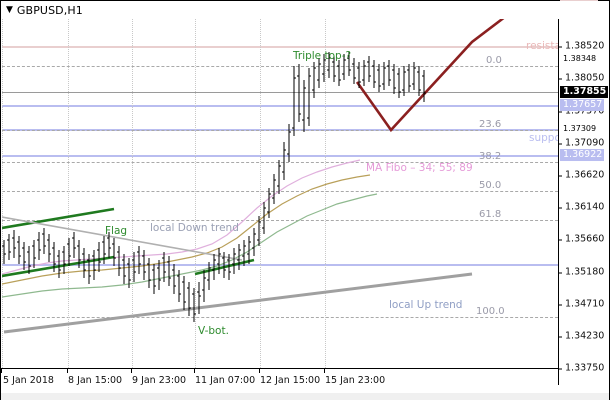 This screenshot has width=610, height=400. Describe the element at coordinates (116, 231) in the screenshot. I see `annotation-flag: Flag` at that location.